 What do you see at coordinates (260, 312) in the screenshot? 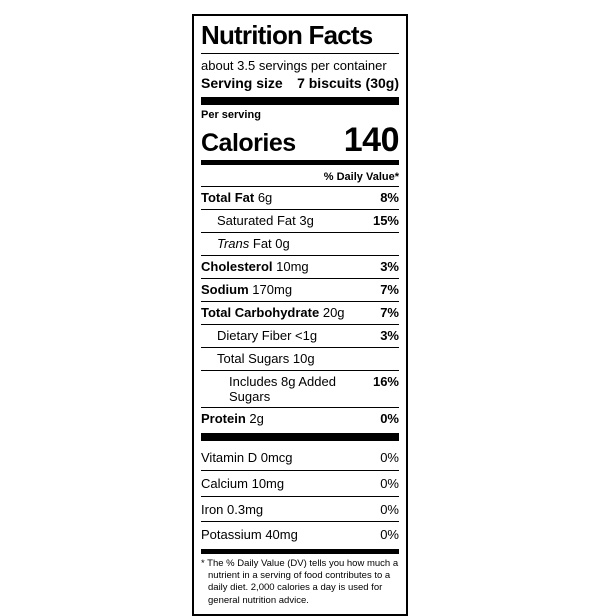
I see `nutrient-name: Total Carbohydrate` at bounding box center [260, 312].